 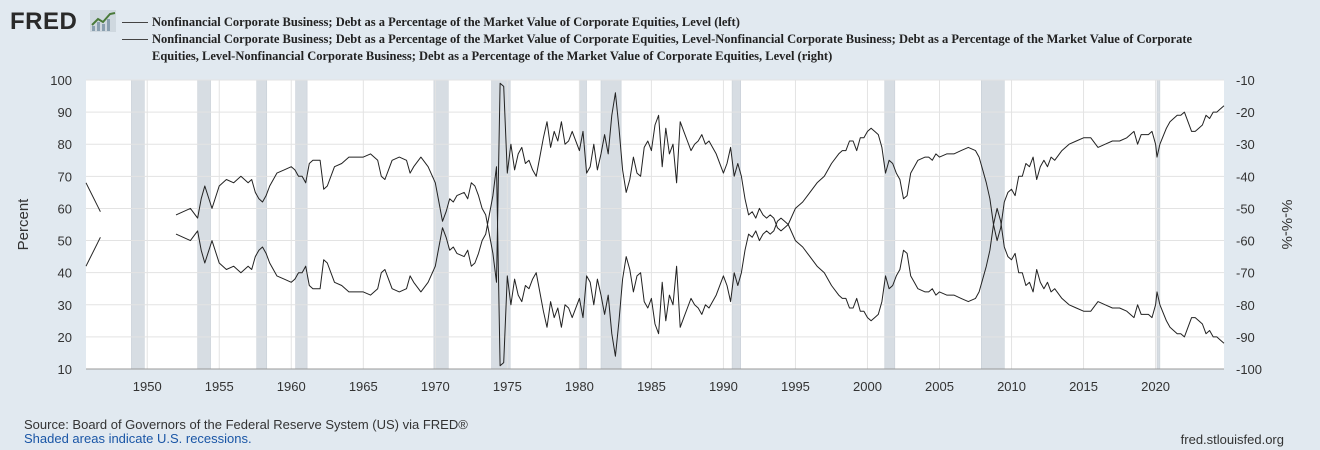 What do you see at coordinates (135, 22) in the screenshot?
I see `legend-swatch-left` at bounding box center [135, 22].